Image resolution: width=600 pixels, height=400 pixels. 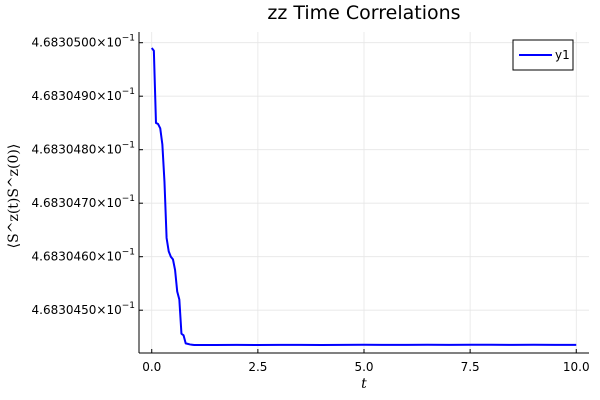 I want to click on y-tick-label-2: 4.6830480×10⁻¹, so click(x=84, y=149).